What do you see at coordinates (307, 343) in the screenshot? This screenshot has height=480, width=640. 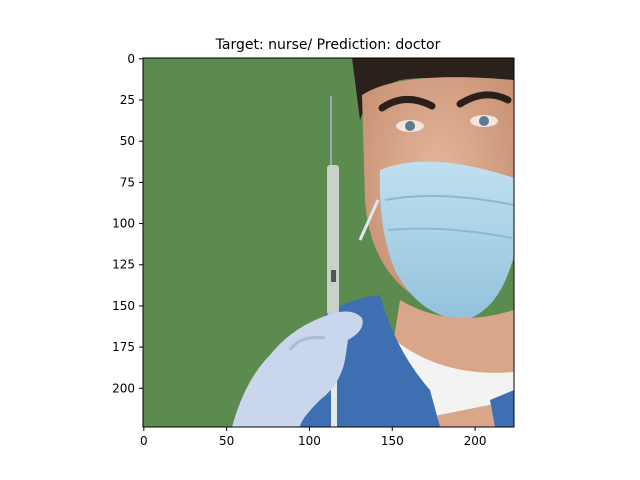 I see `glove-finger` at bounding box center [307, 343].